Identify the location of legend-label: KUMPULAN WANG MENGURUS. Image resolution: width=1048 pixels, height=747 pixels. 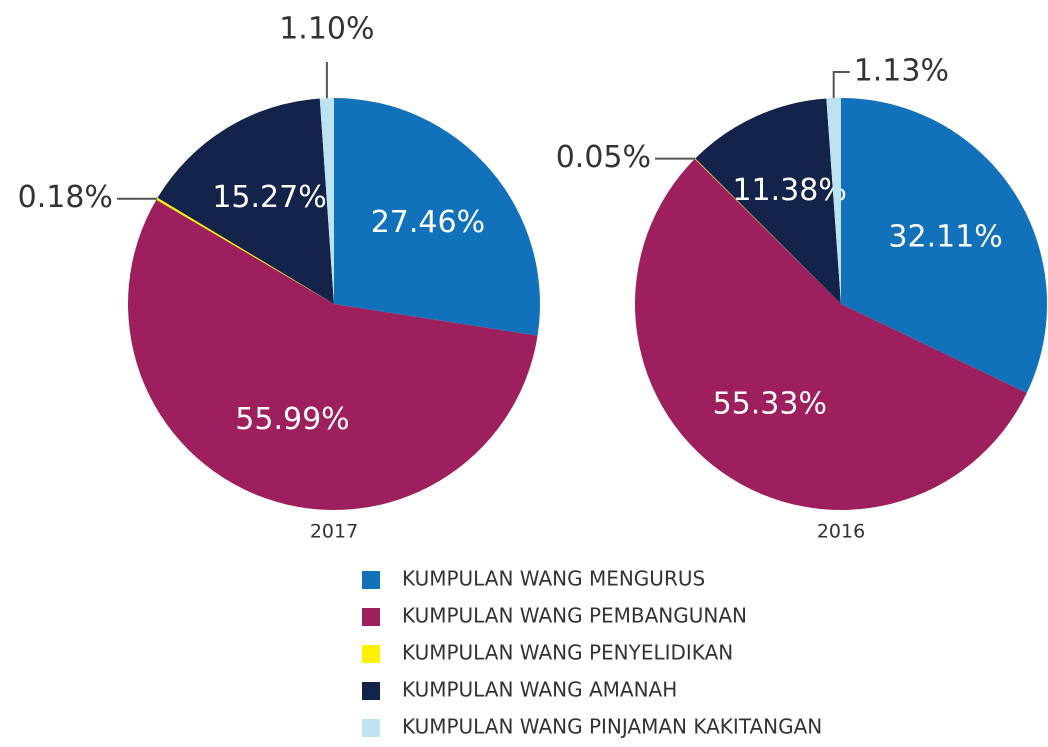
(553, 579).